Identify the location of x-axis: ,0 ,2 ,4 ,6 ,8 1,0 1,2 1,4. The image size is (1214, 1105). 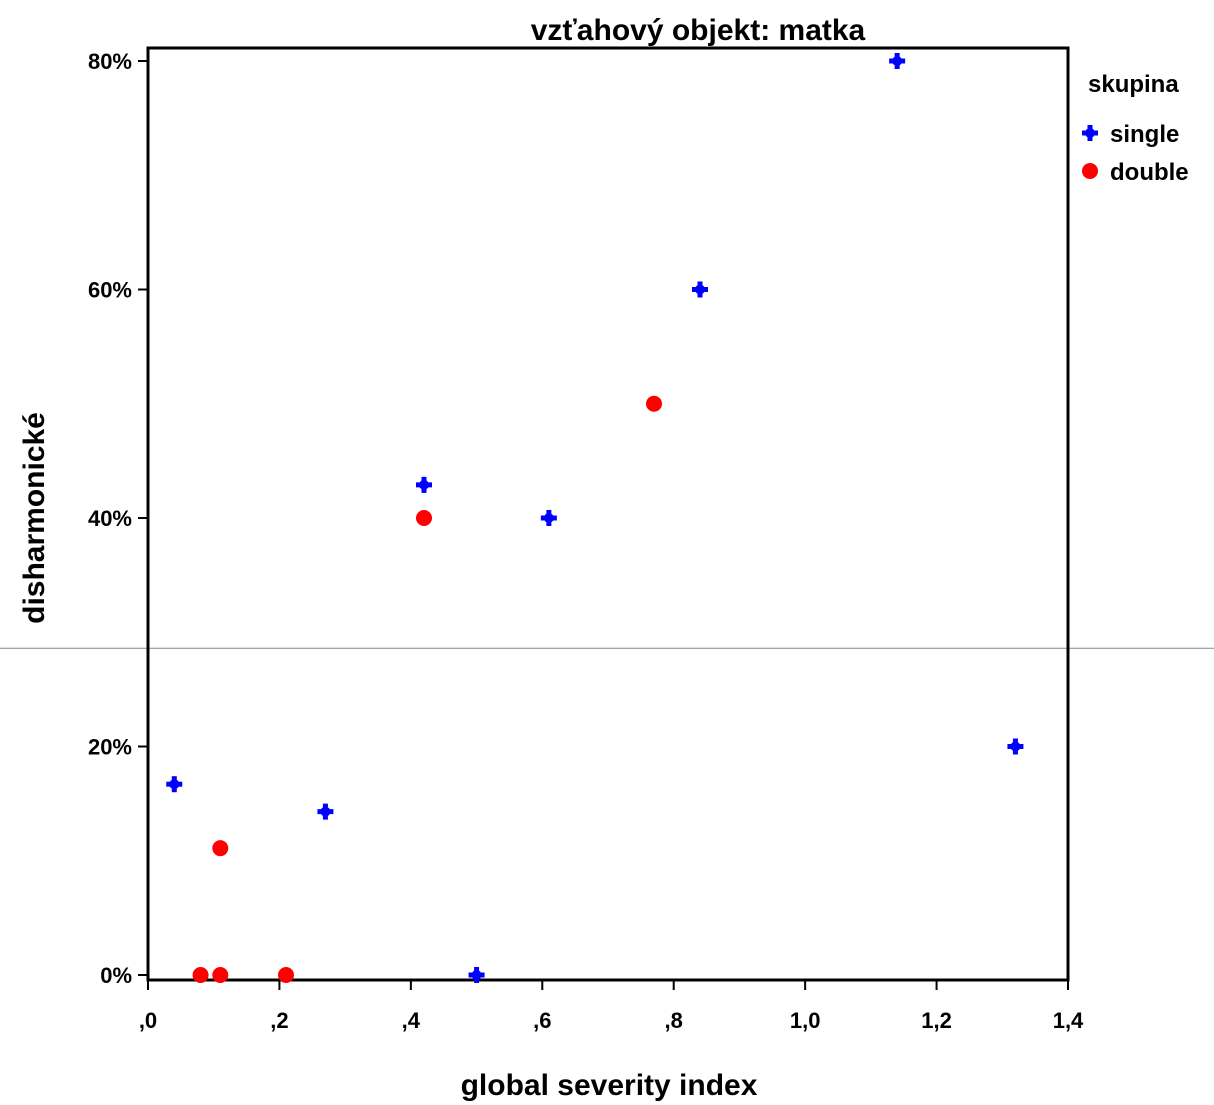
(611, 1006).